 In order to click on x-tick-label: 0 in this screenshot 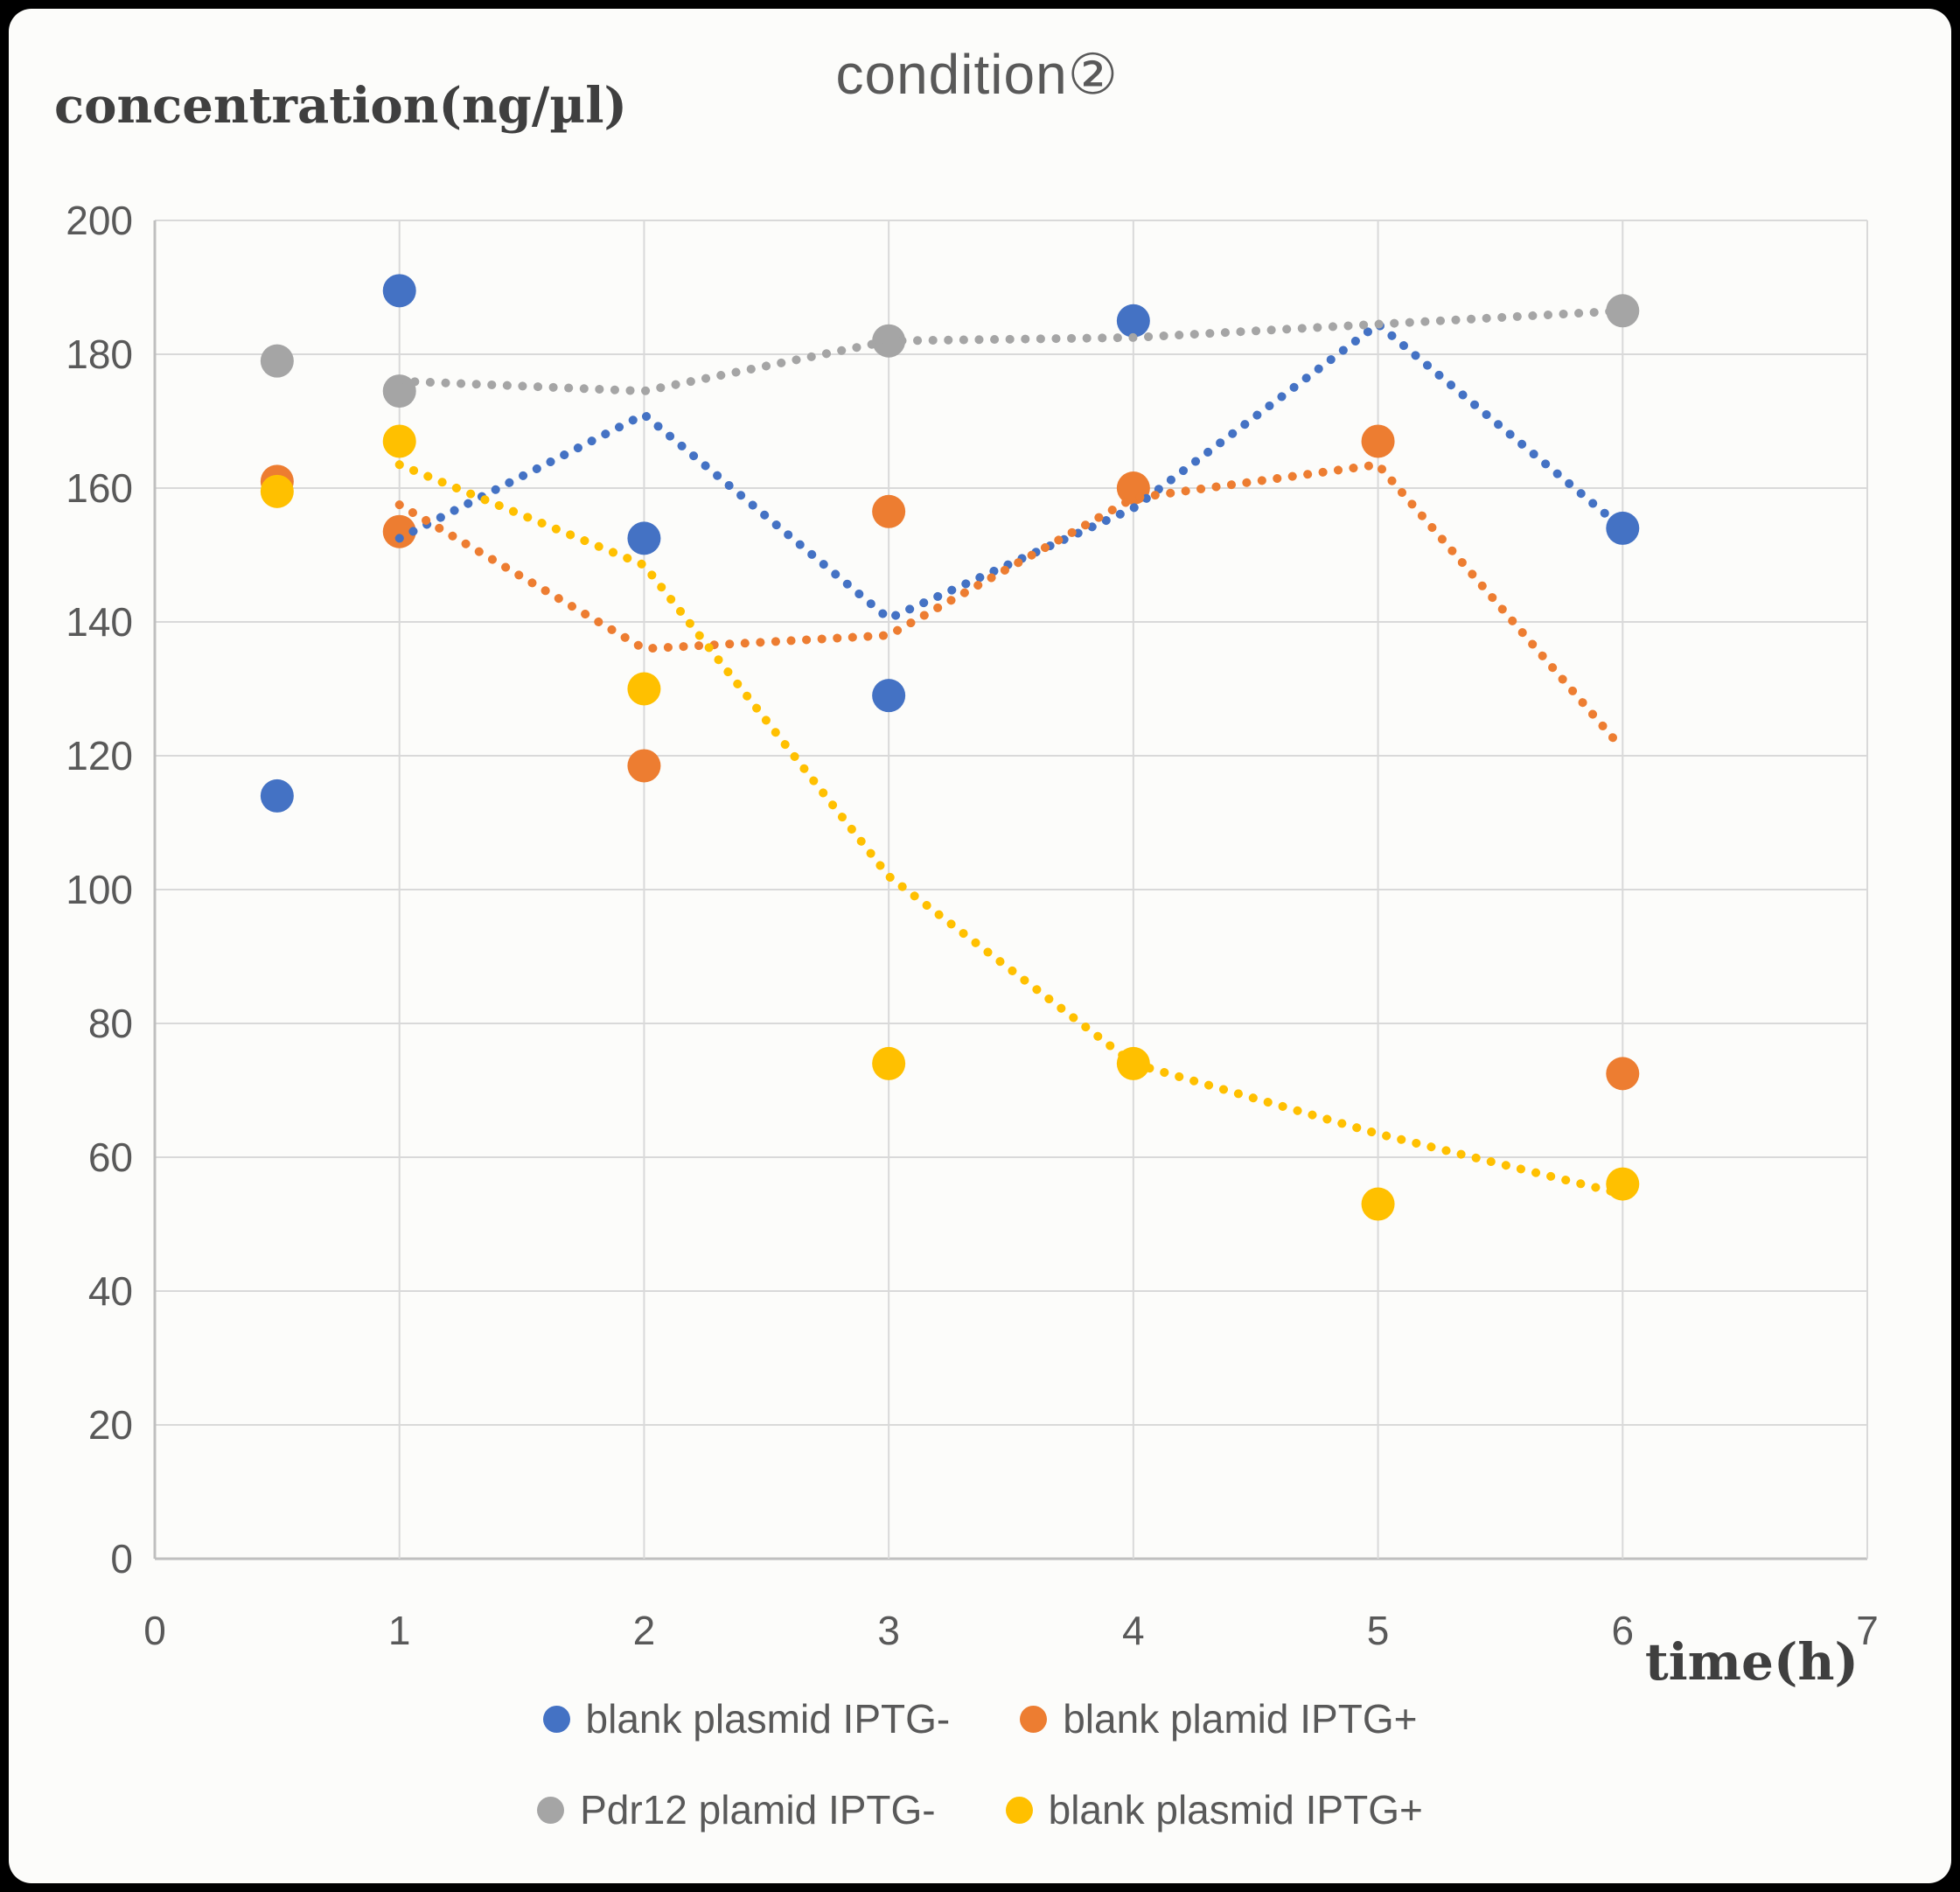, I will do `click(154, 1630)`.